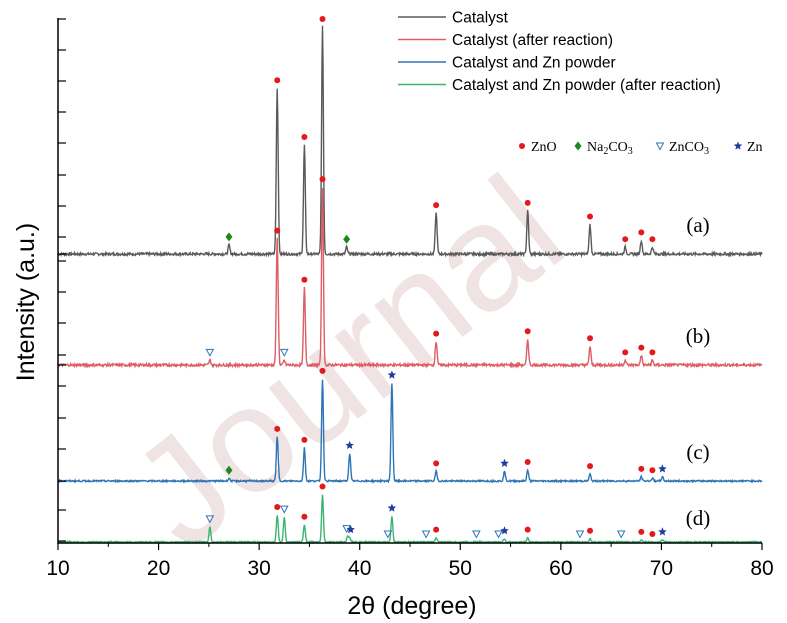 The image size is (787, 623). Describe the element at coordinates (689, 148) in the screenshot. I see `phase-legend-label-znco3: ZnCO3` at that location.